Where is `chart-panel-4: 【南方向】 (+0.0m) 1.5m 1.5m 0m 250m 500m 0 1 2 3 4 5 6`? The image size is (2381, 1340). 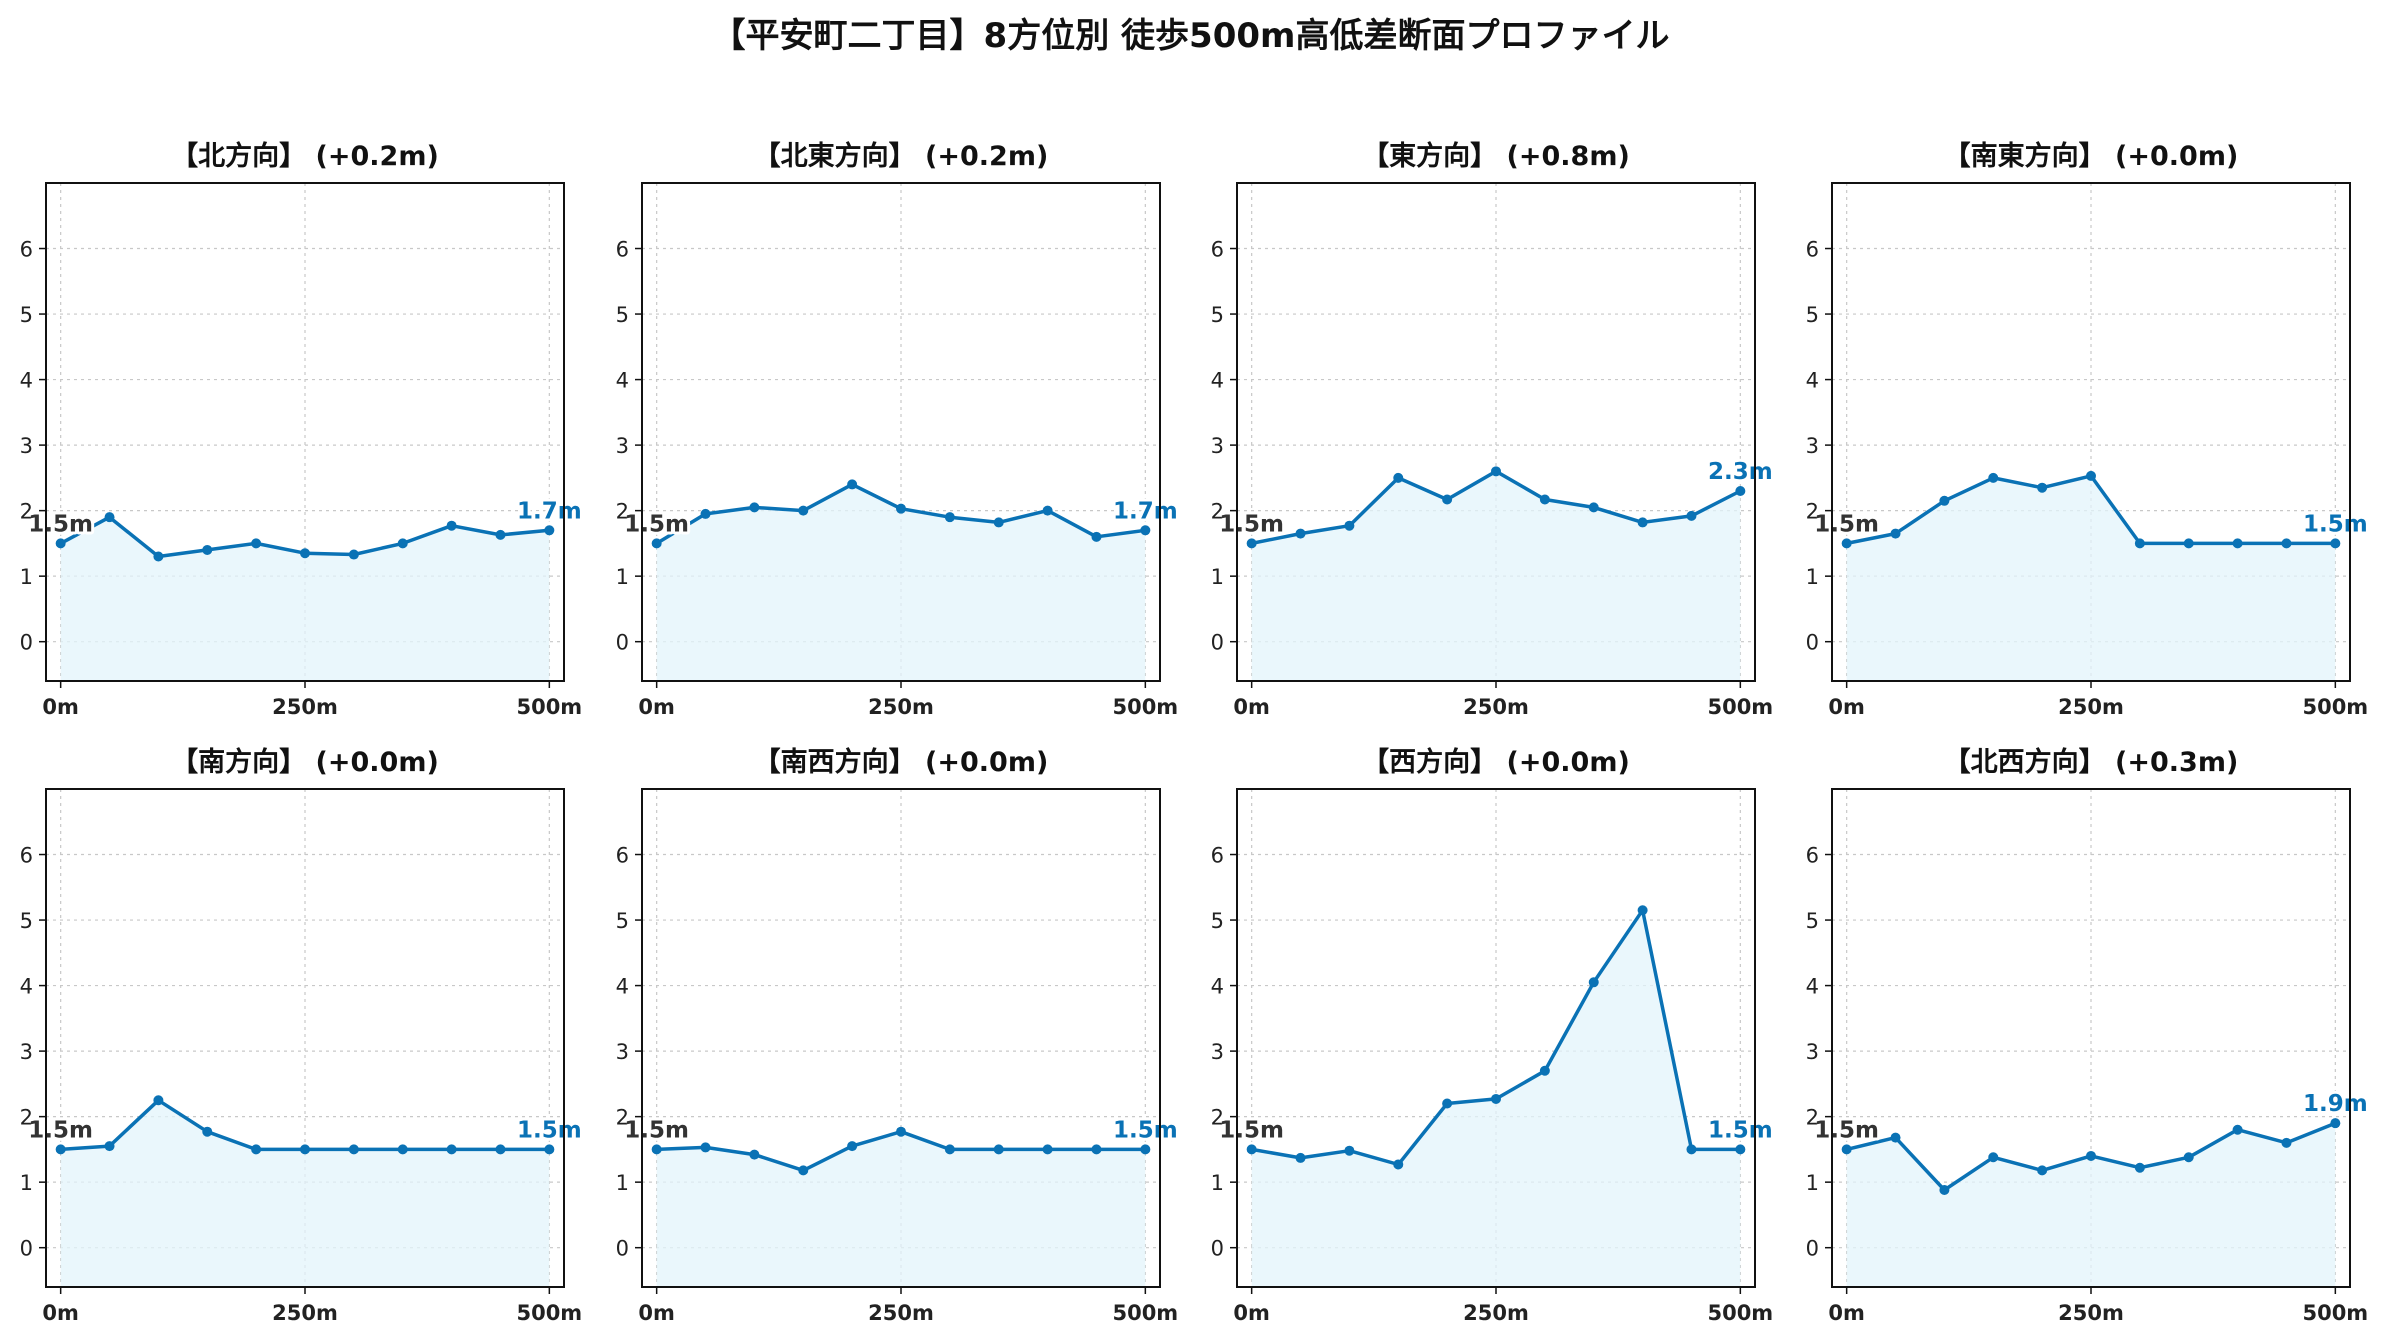
chart-panel-4: 【南方向】 (+0.0m) 1.5m 1.5m 0m 250m 500m 0 1 2 3 4 5 6 is located at coordinates (302, 1035).